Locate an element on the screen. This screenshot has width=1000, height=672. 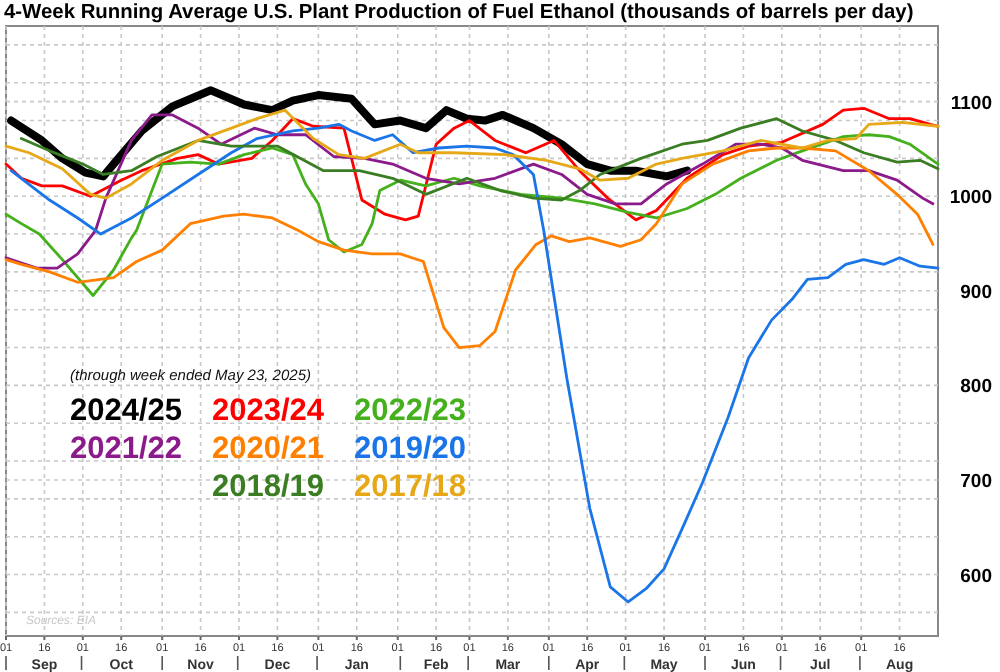
text: 2018/19 is located at coordinates (268, 487).